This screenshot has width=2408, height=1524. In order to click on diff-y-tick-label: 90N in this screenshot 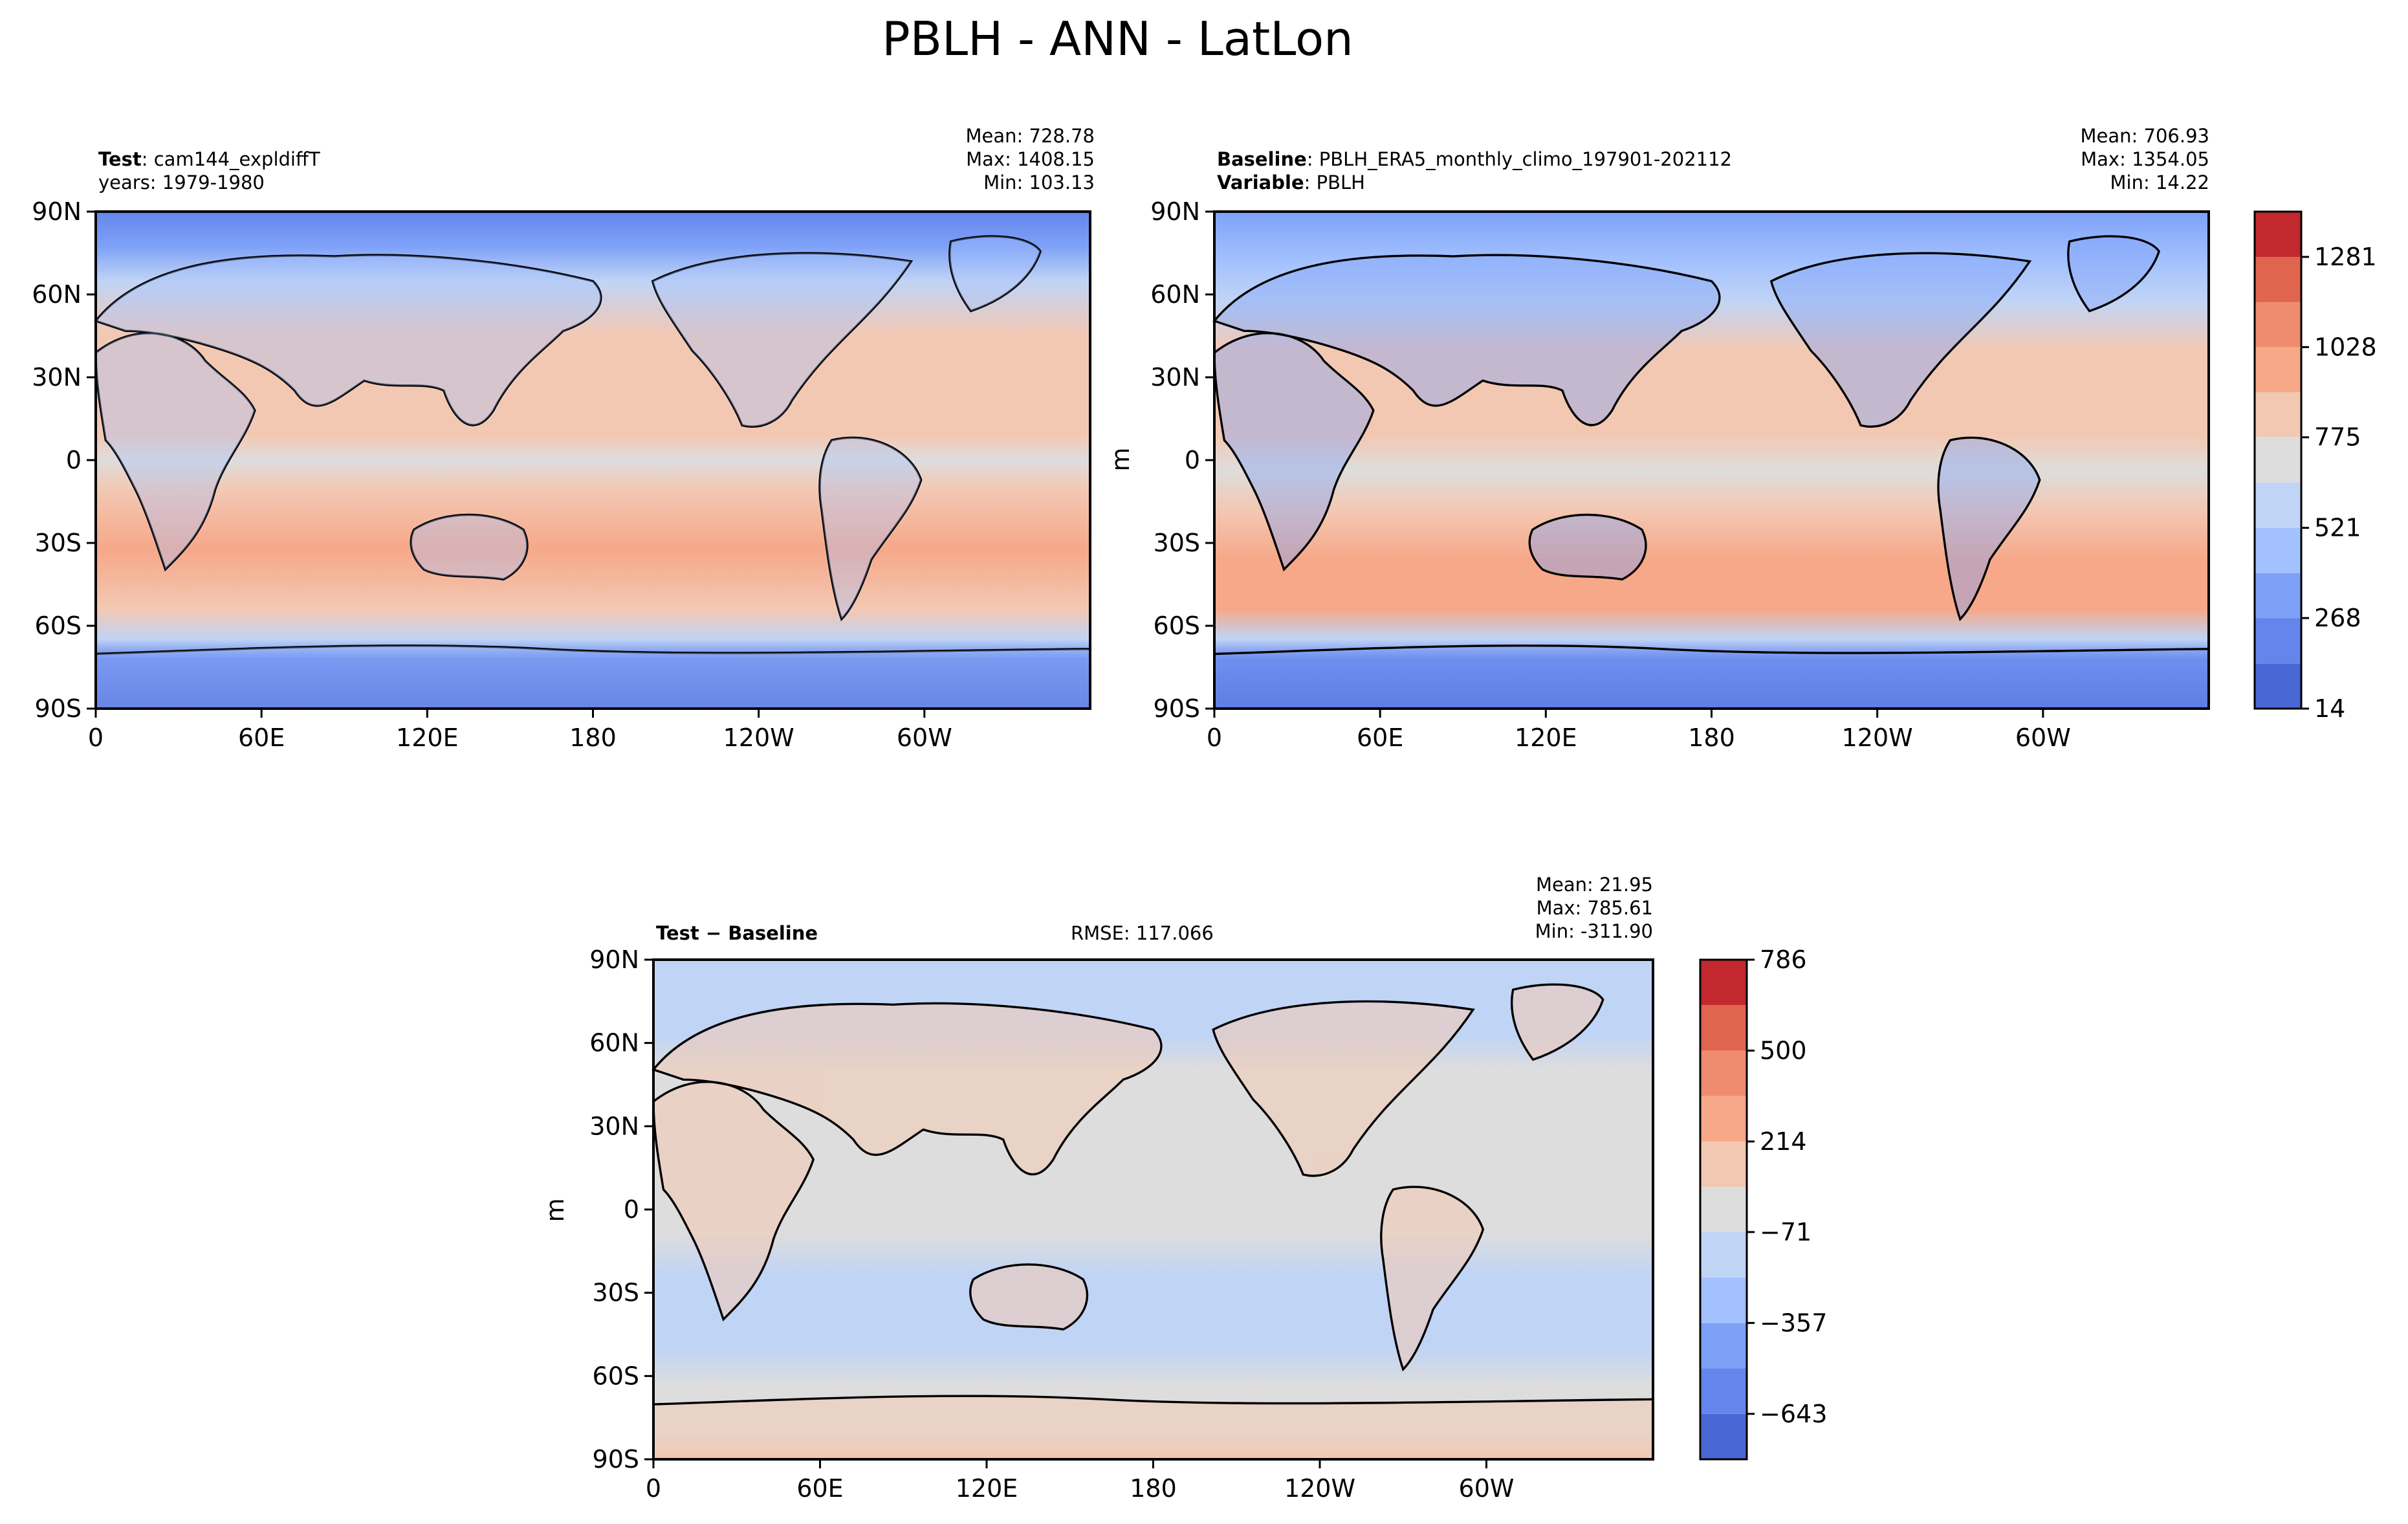, I will do `click(614, 959)`.